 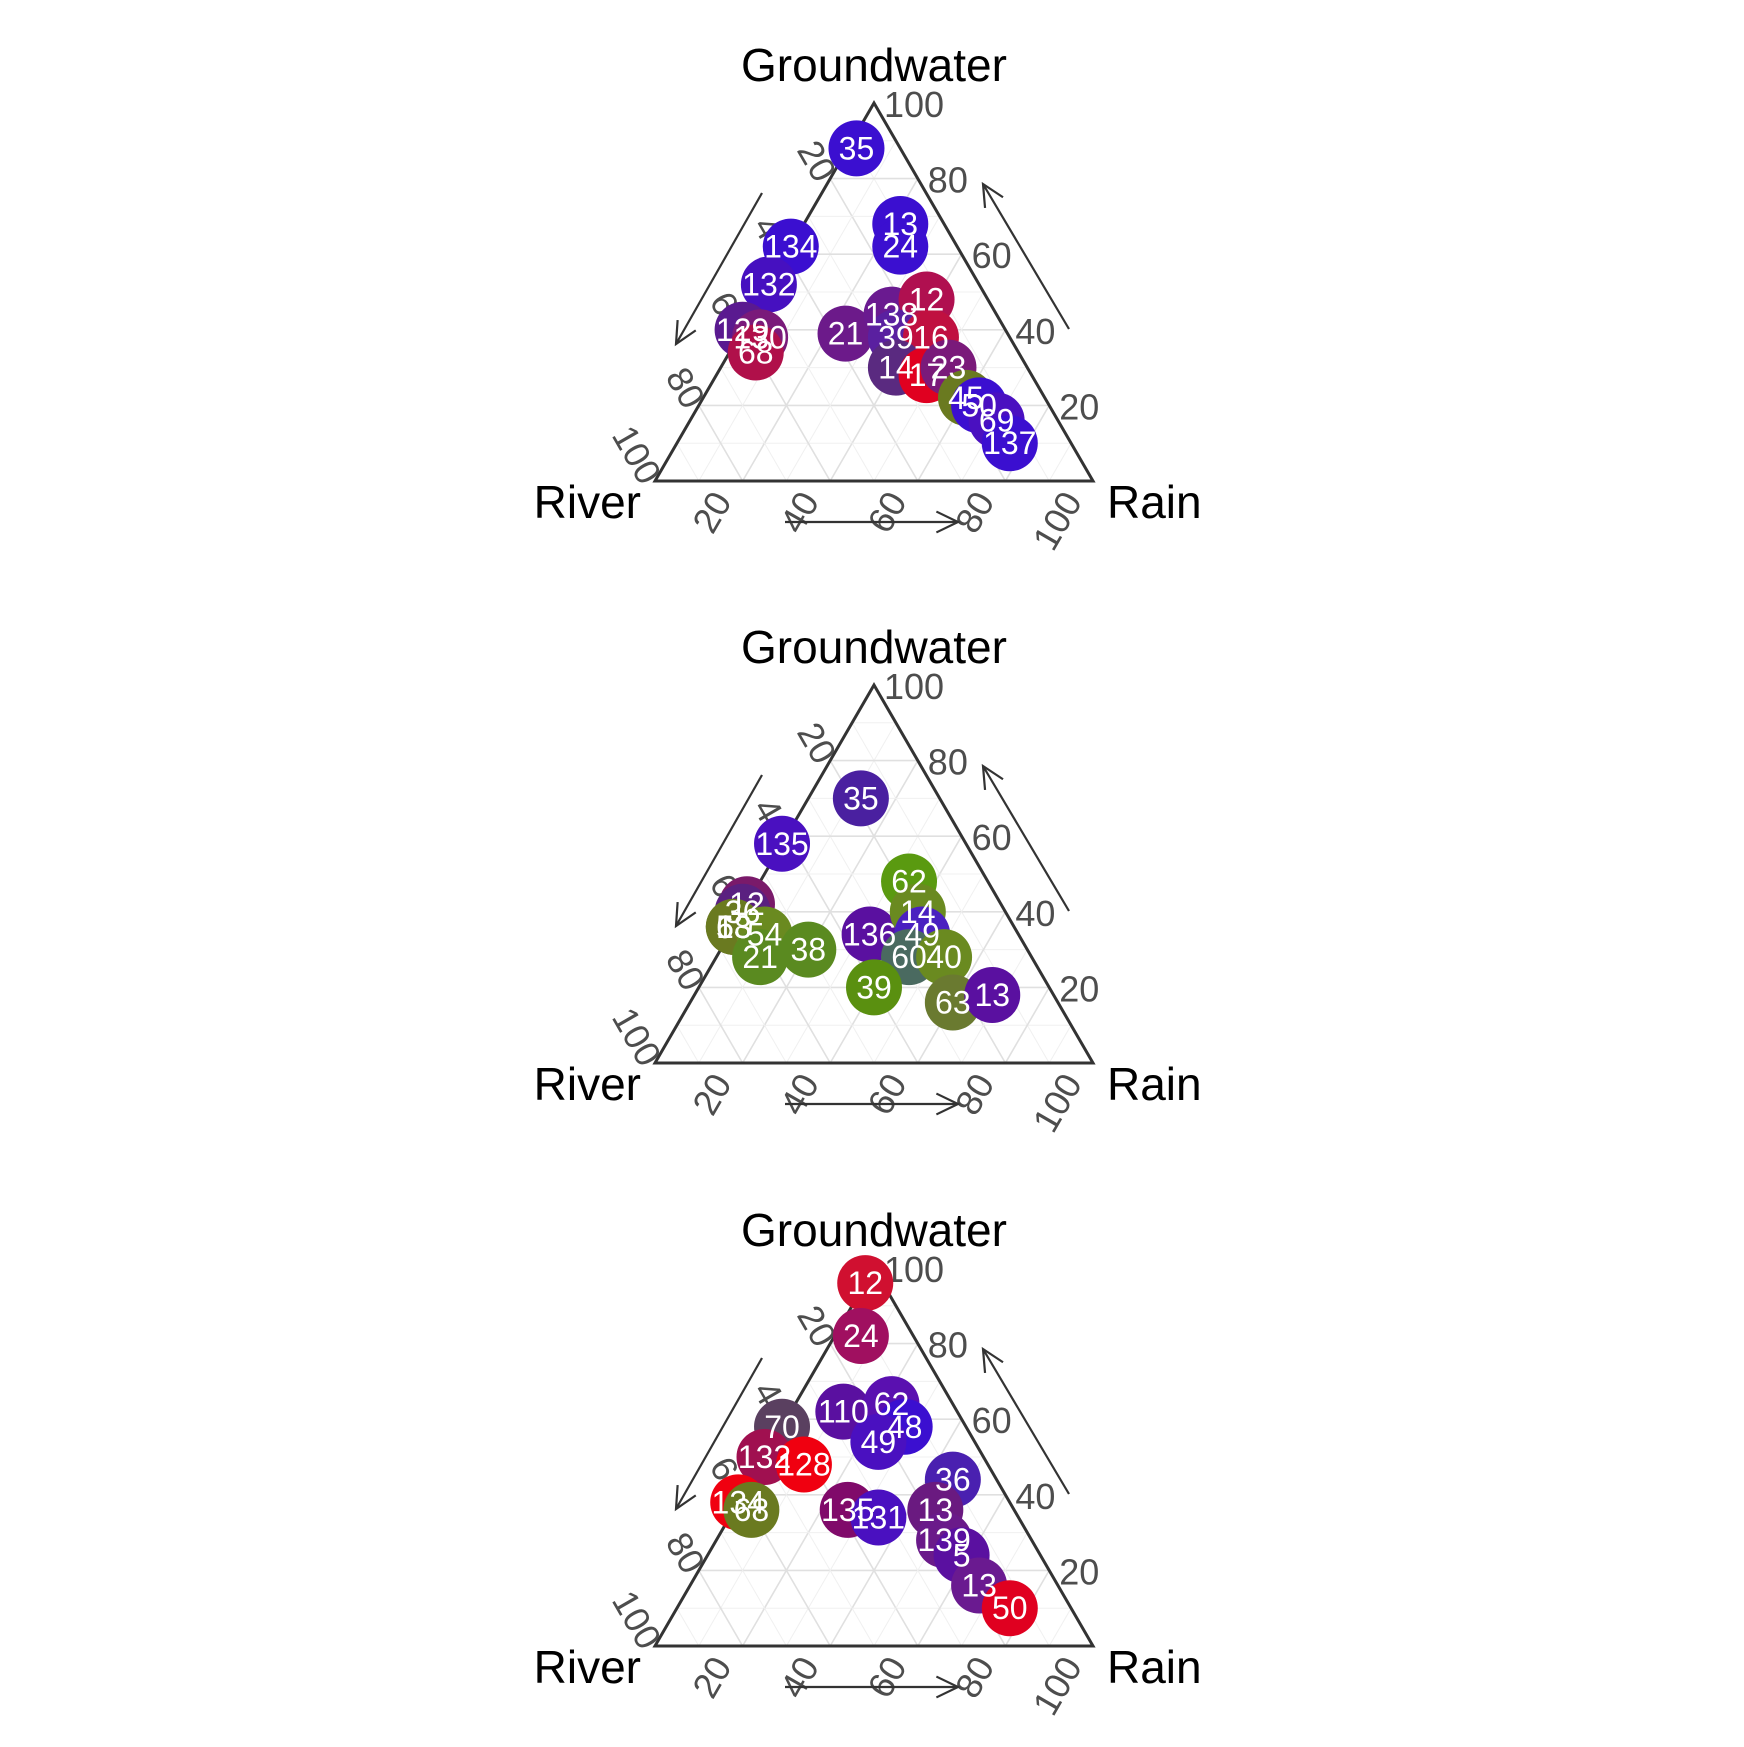 What do you see at coordinates (874, 1230) in the screenshot?
I see `vertex-label-top: Groundwater` at bounding box center [874, 1230].